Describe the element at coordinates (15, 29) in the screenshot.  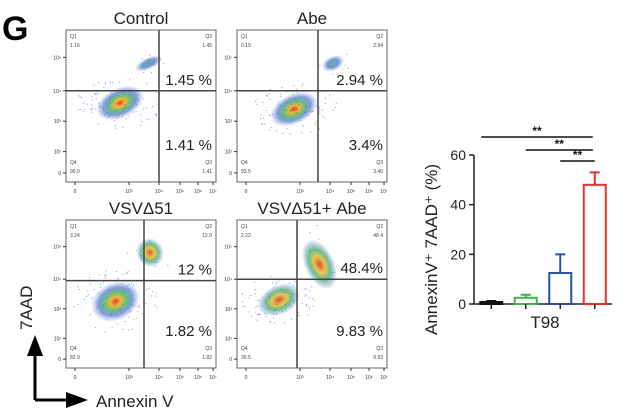
I see `panel-letter: G` at that location.